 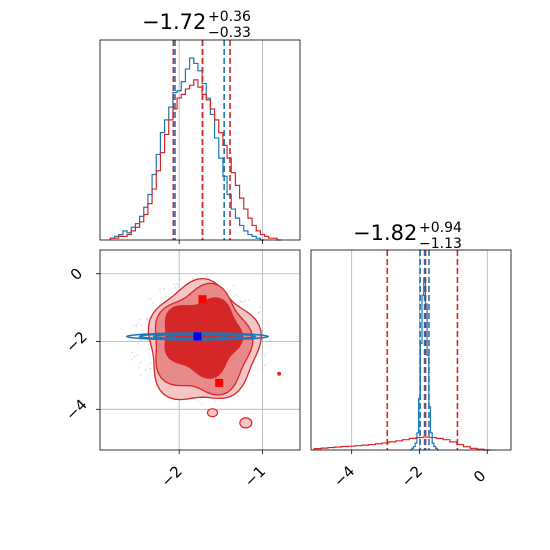 I want to click on panel1-title-median: −1.72, so click(x=174, y=22).